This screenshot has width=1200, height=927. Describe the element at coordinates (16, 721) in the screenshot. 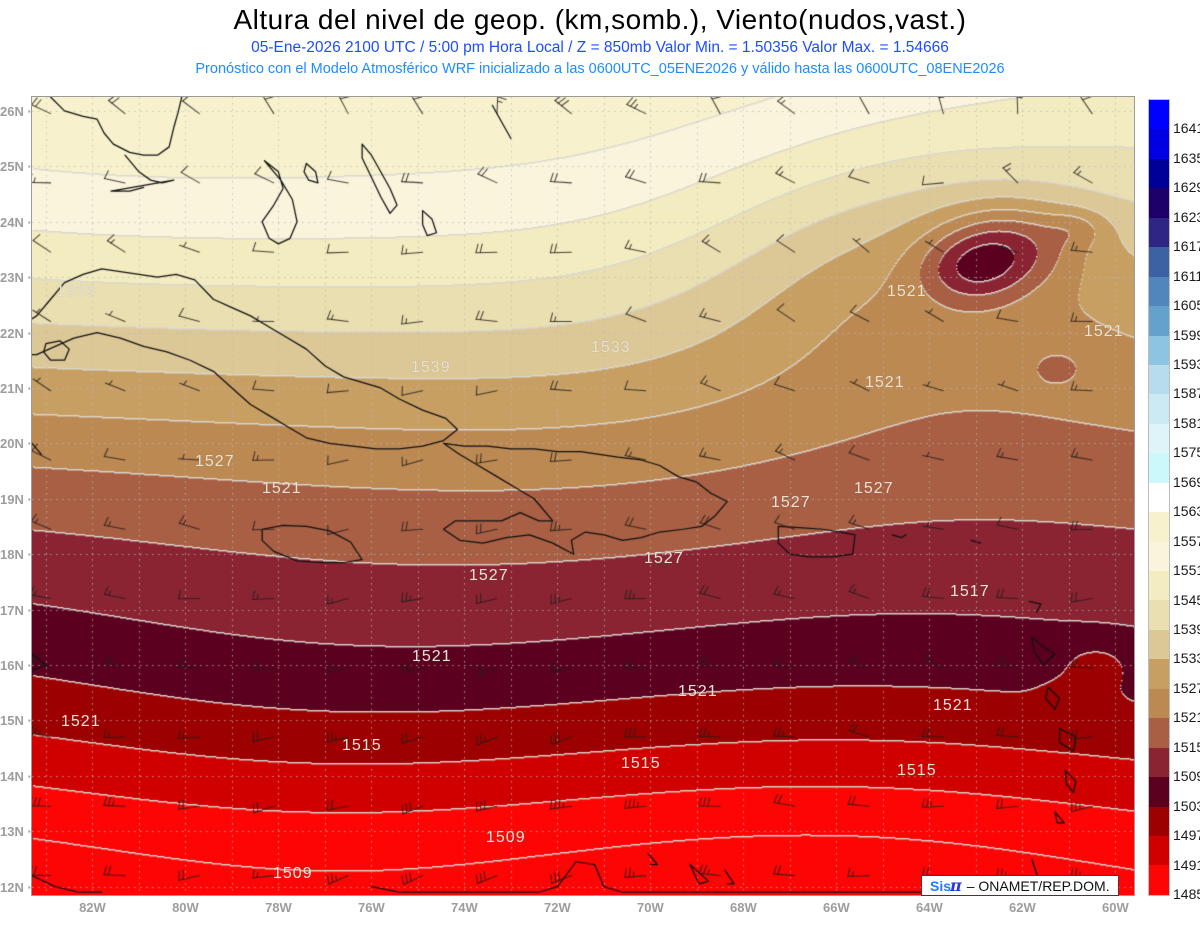

I see `lat-tick-15N: 15N ·` at that location.